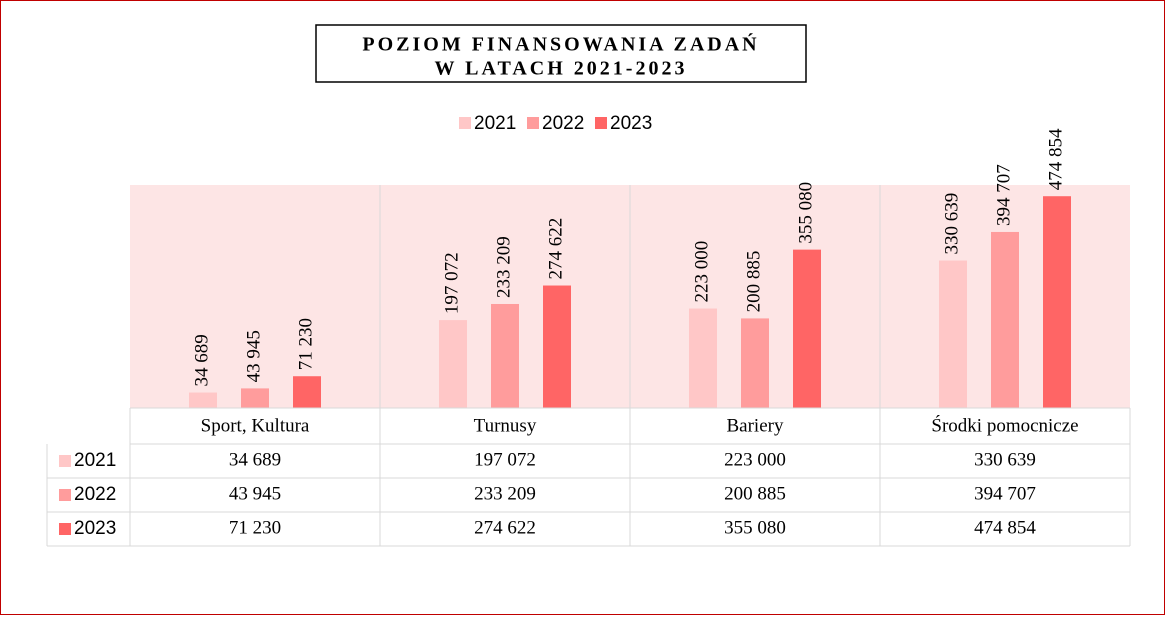  What do you see at coordinates (201, 360) in the screenshot?
I see `data-label: 34 689` at bounding box center [201, 360].